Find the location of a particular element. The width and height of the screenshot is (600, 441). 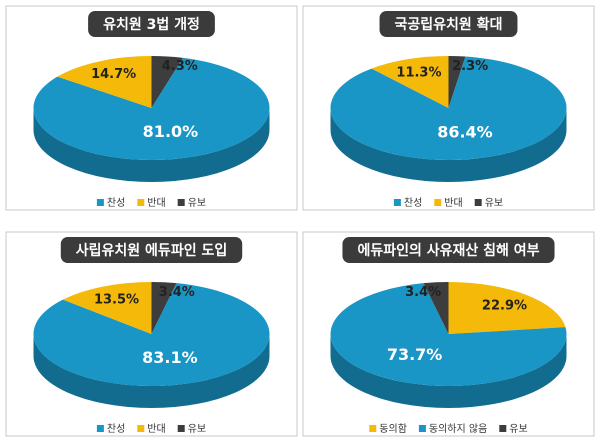

legend: 동의함 동의하지 않음 유보 is located at coordinates (448, 428).